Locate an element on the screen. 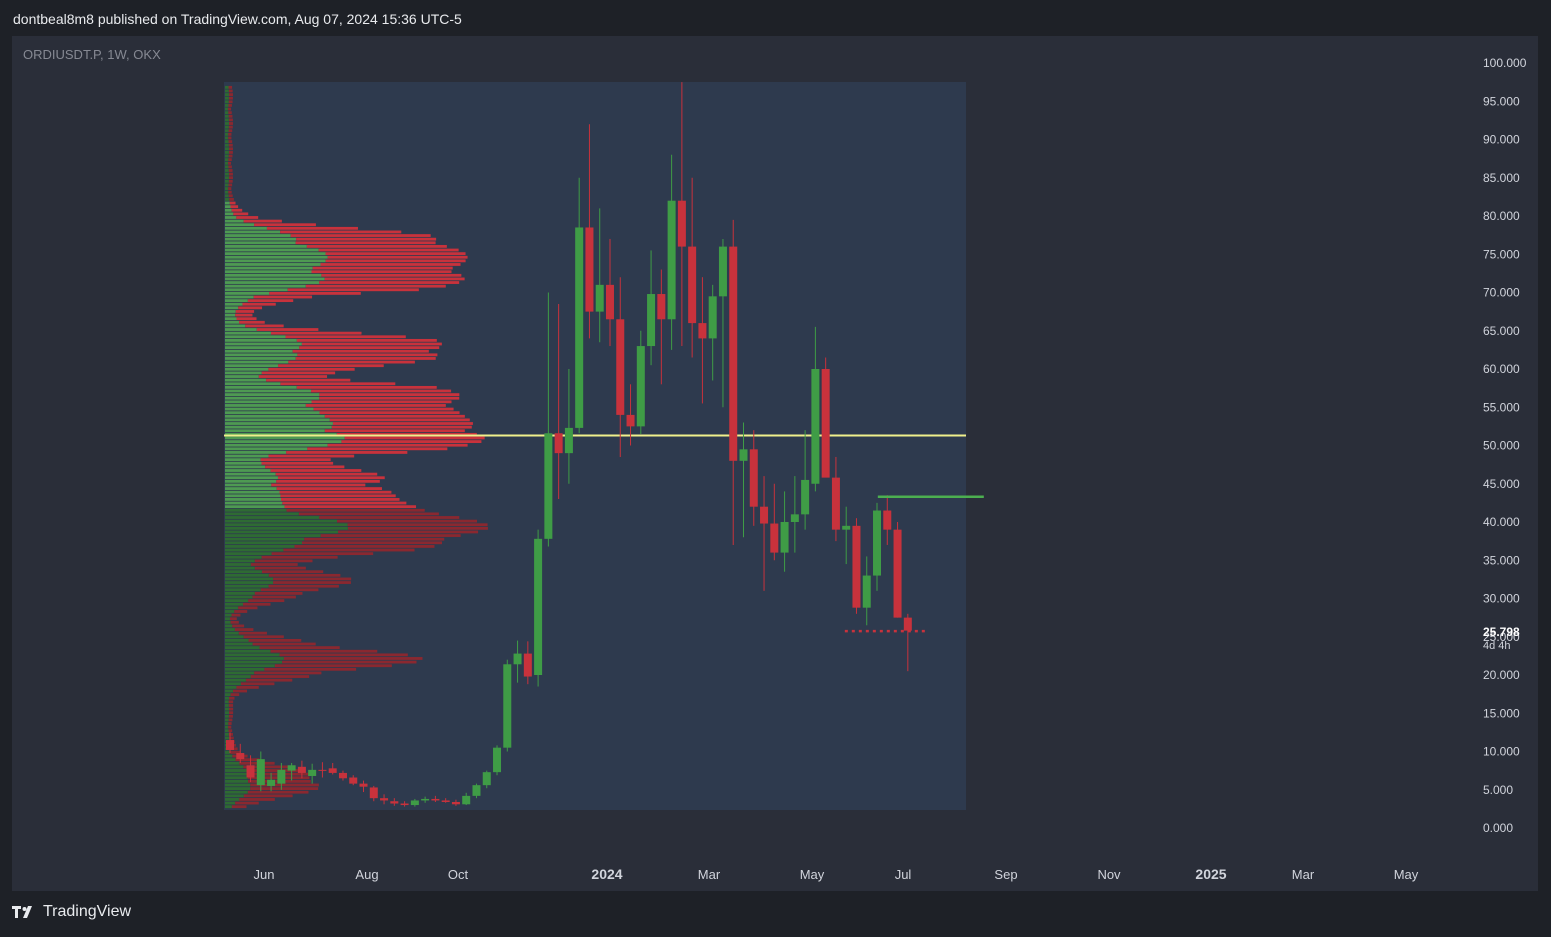  x-axis-tick-label: Oct is located at coordinates (458, 874).